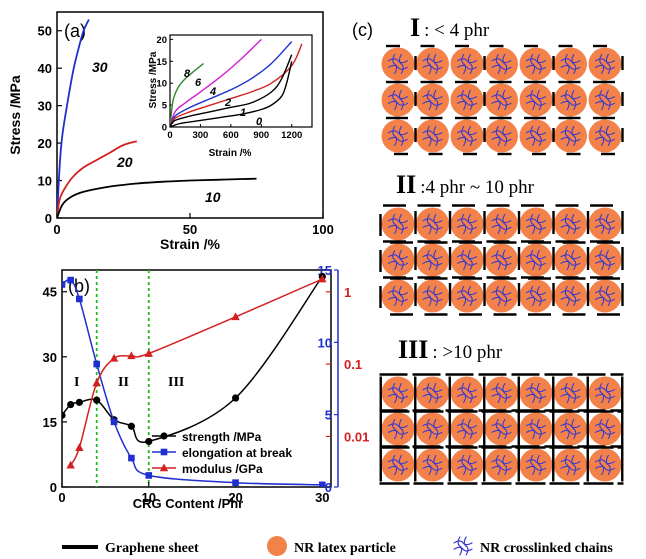  What do you see at coordinates (243, 113) in the screenshot?
I see `inset-annotation-1: 1` at bounding box center [243, 113].